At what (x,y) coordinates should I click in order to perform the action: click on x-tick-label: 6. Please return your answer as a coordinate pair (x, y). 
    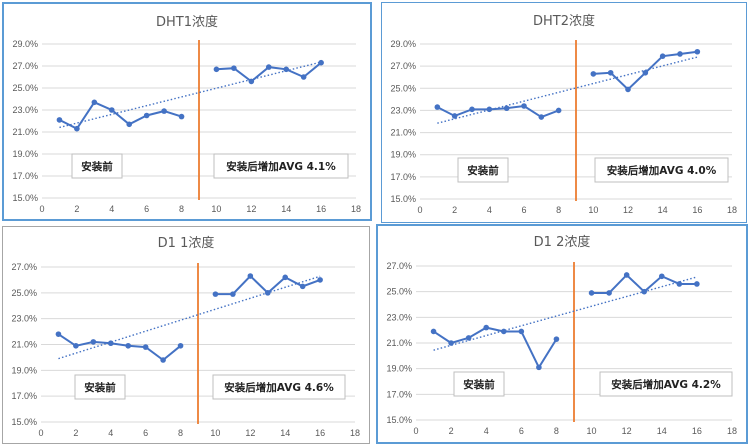
    Looking at the image, I should click on (145, 433).